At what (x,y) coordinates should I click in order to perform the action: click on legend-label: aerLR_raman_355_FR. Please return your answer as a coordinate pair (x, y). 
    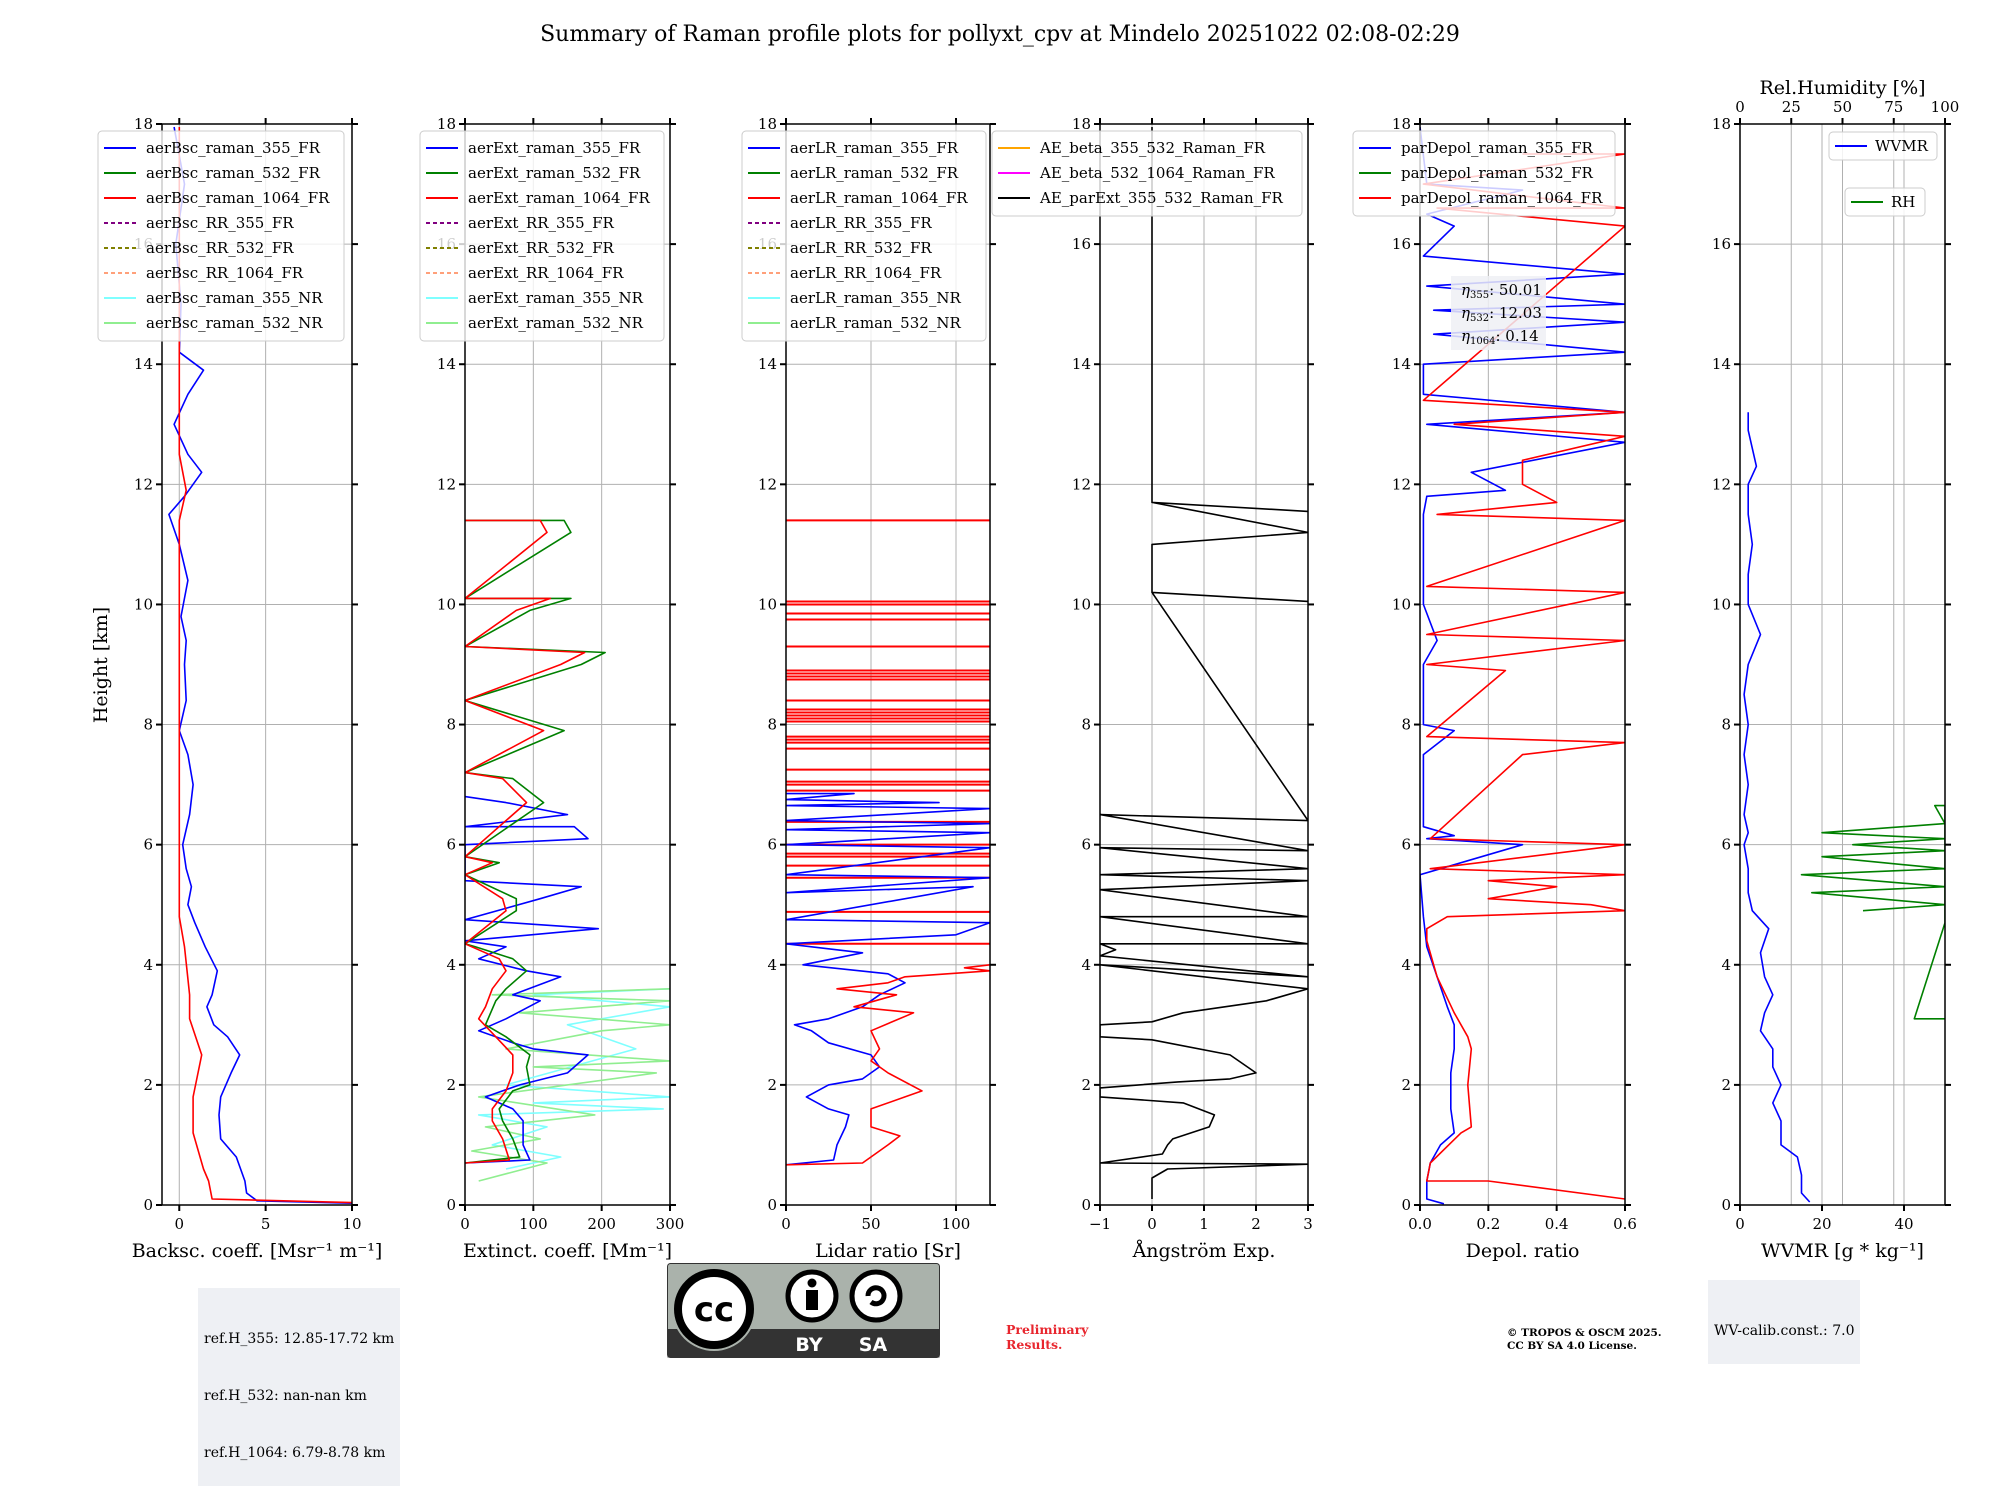
    Looking at the image, I should click on (874, 148).